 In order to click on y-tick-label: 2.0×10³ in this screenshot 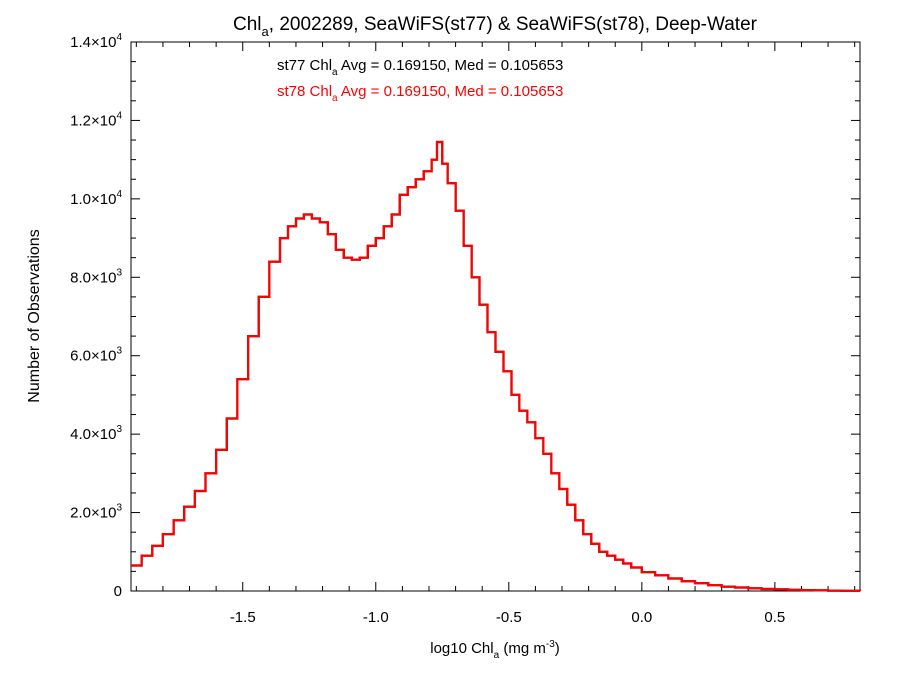, I will do `click(96, 512)`.